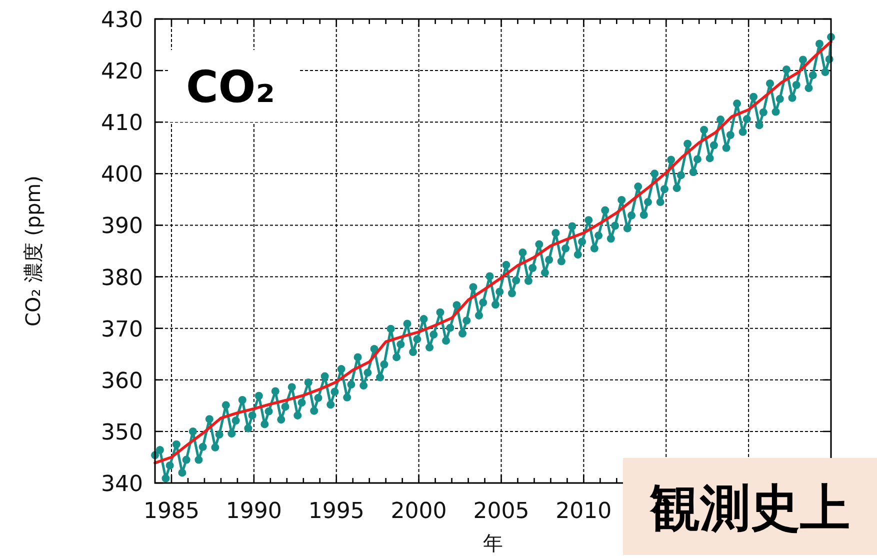  What do you see at coordinates (171, 511) in the screenshot?
I see `x-tick-label: 1985` at bounding box center [171, 511].